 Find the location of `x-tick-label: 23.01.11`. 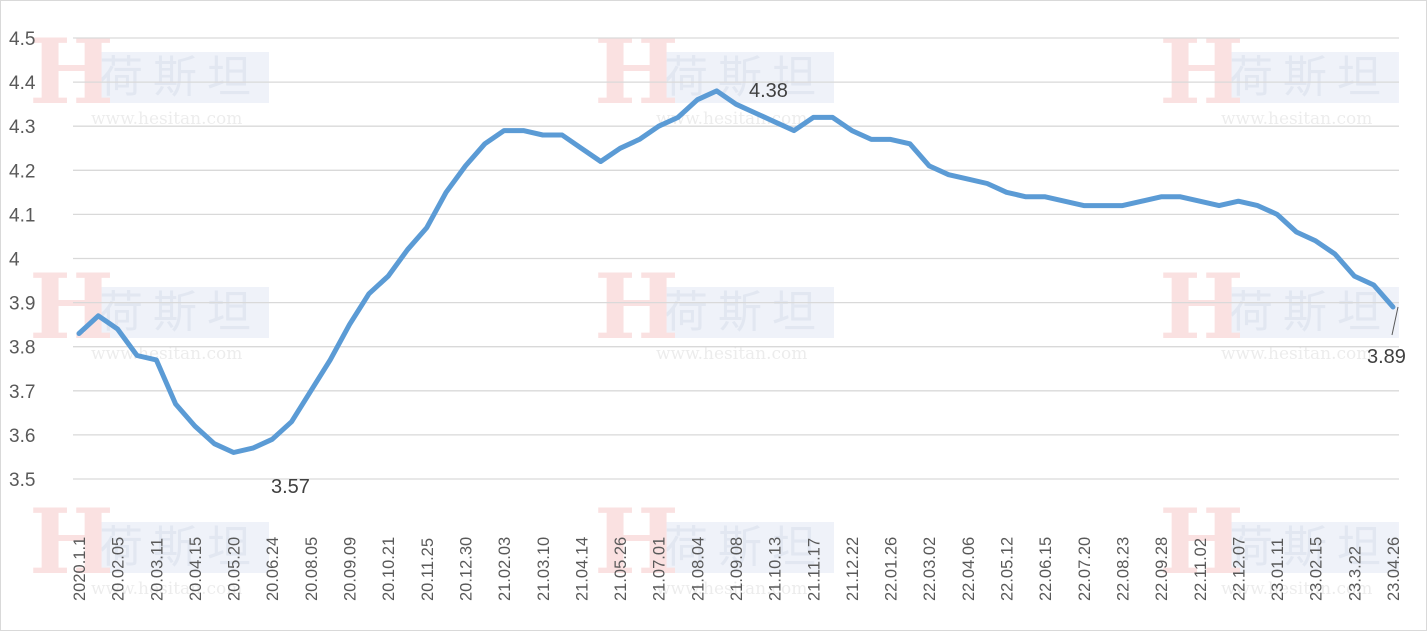

x-tick-label: 23.01.11 is located at coordinates (1278, 569).